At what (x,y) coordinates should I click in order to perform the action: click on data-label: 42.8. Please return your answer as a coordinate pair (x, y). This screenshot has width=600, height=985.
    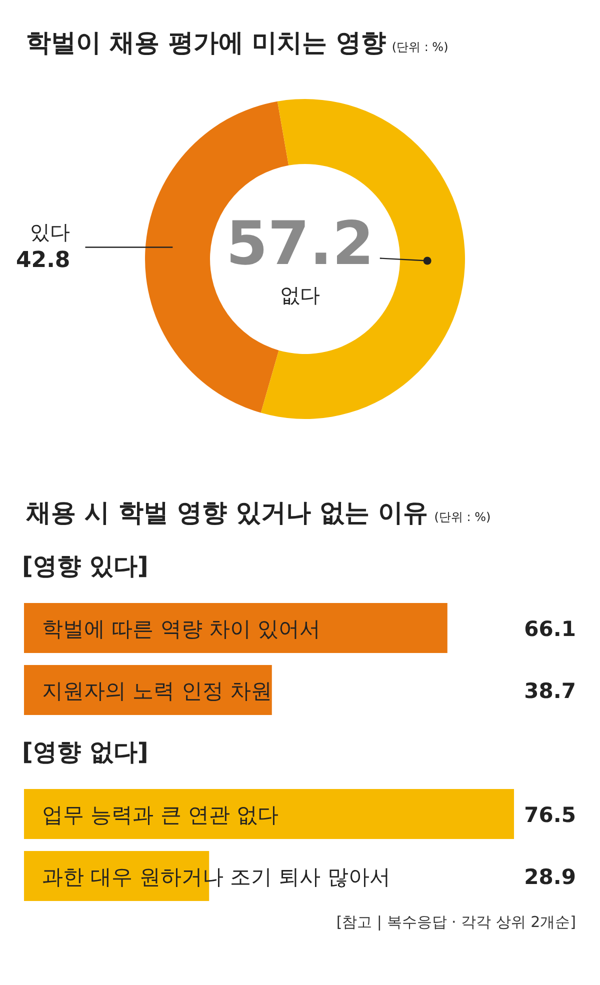
    Looking at the image, I should click on (43, 261).